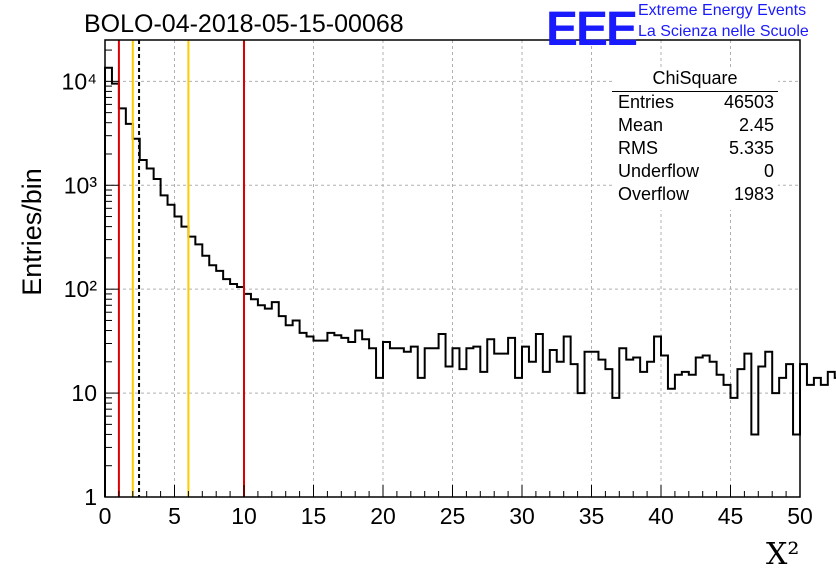 The image size is (836, 572). I want to click on stats-label: RMS, so click(638, 148).